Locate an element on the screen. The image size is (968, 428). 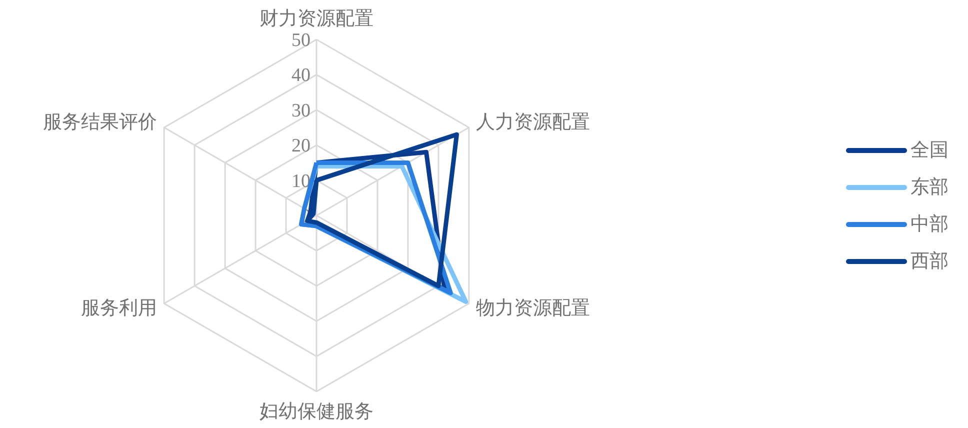
spoke-label: 妇幼保健服务 is located at coordinates (317, 412).